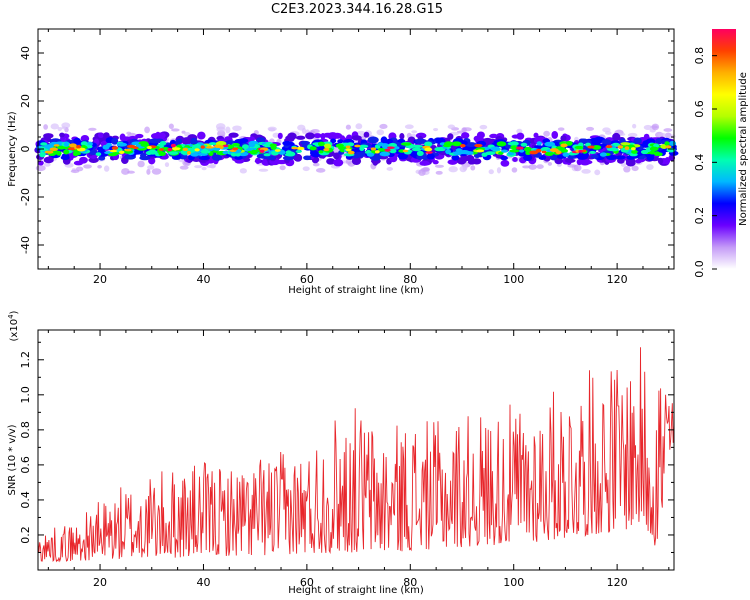 The width and height of the screenshot is (750, 600). I want to click on y-tick-label: 0.2, so click(25, 535).